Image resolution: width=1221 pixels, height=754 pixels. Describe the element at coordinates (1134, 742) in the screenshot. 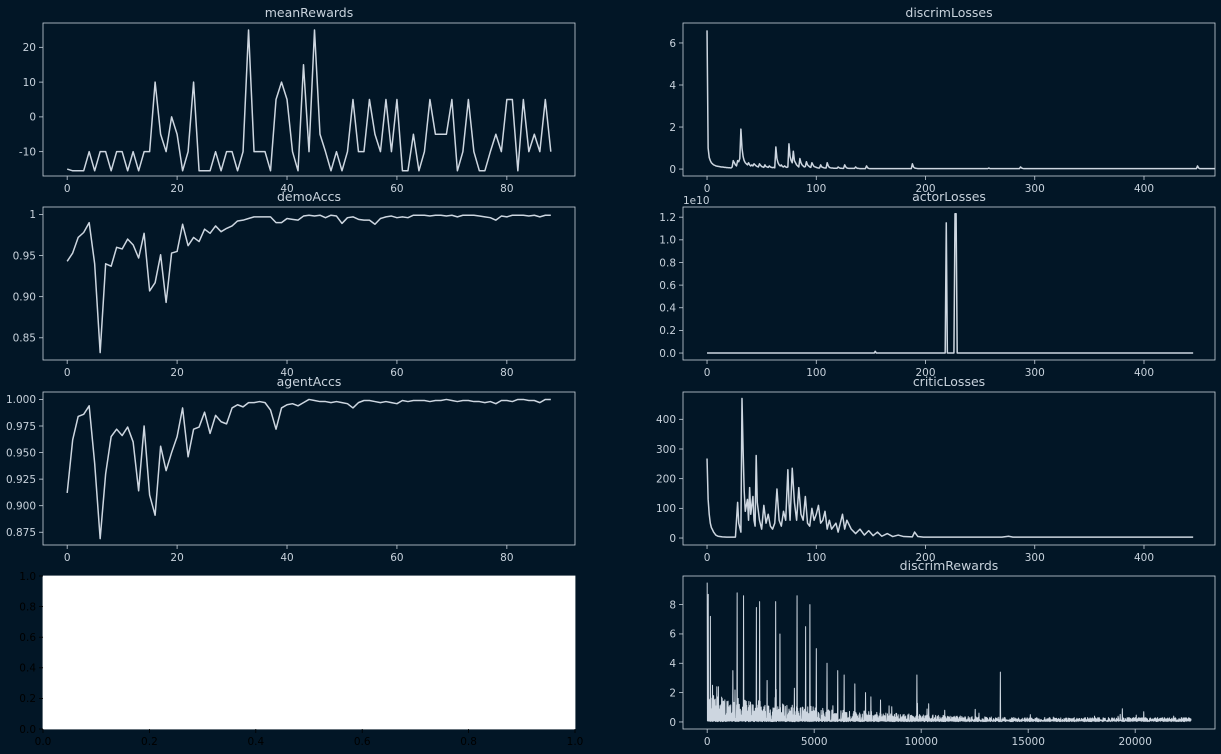

I see `x-tick-label: 20000` at that location.